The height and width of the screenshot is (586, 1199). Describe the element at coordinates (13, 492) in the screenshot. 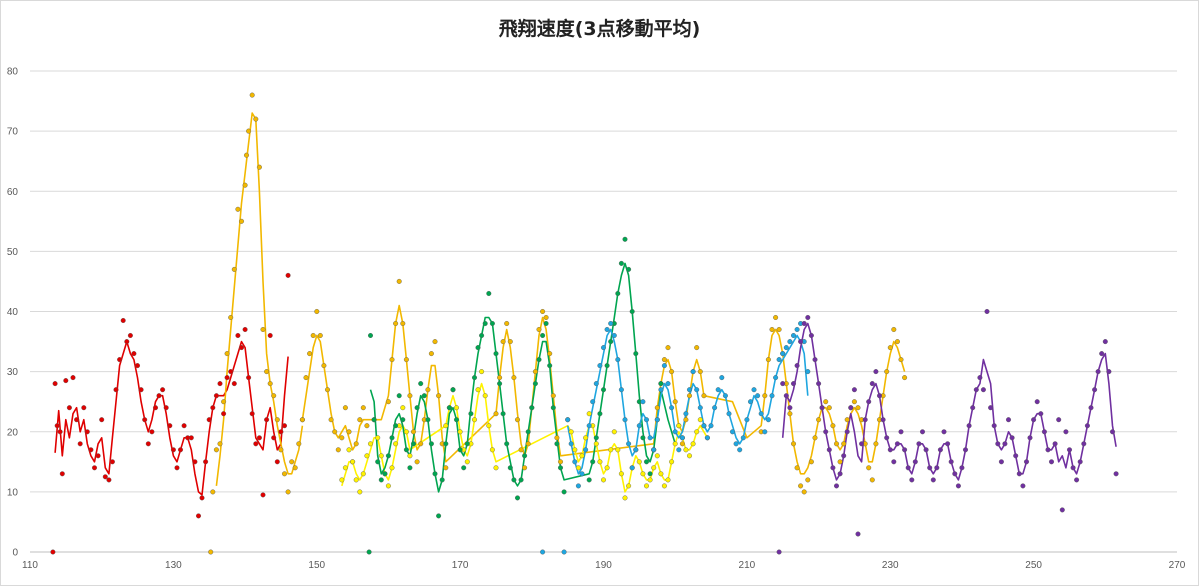

I see `y-tick-label: 10` at that location.